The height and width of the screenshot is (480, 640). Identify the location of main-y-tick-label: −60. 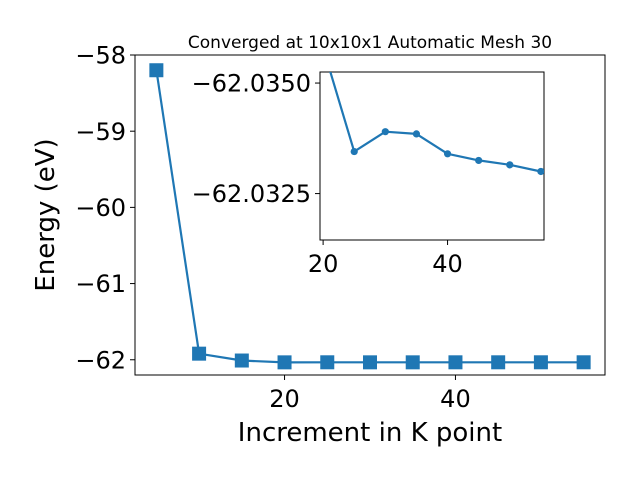
(100, 208).